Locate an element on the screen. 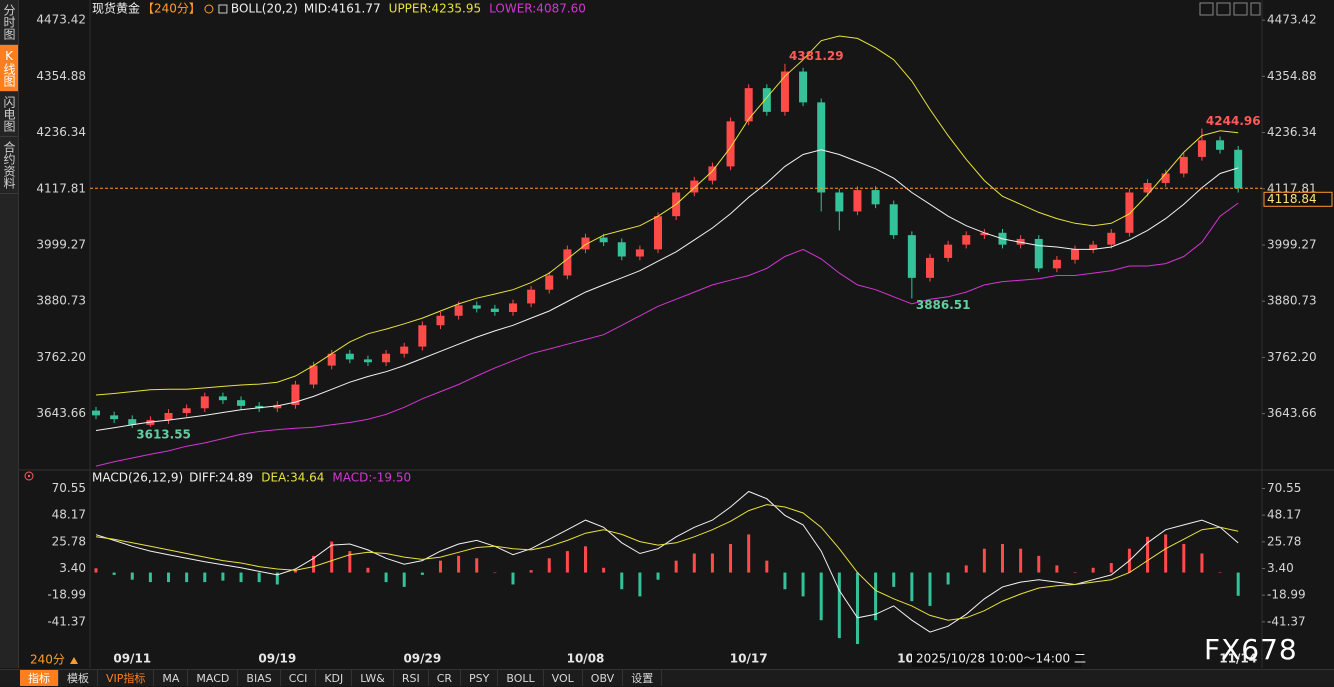 This screenshot has width=1334, height=687. settings-icon is located at coordinates (223, 9).